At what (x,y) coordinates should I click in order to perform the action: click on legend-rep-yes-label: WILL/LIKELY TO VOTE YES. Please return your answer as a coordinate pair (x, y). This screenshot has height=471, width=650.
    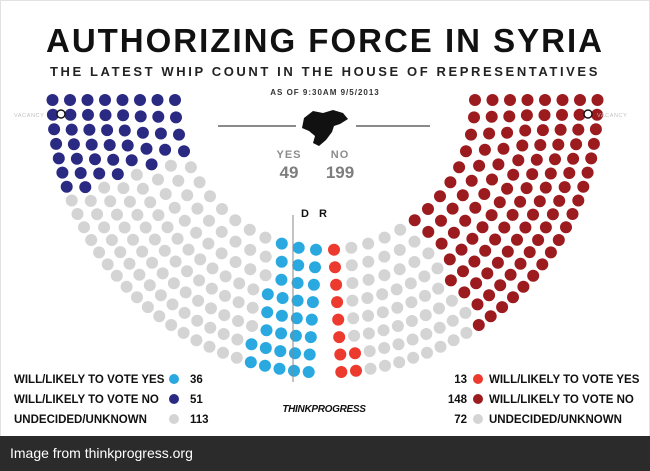
    Looking at the image, I should click on (564, 380).